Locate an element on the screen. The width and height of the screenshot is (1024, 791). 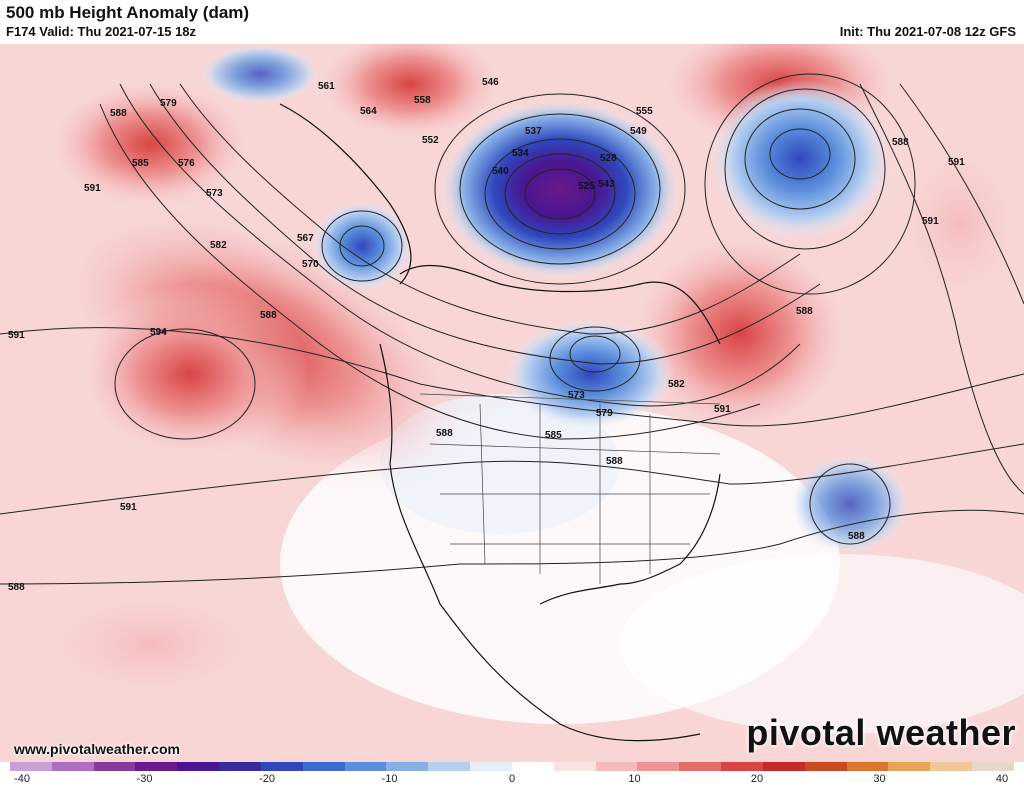
valid-time: F174 Valid: Thu 2021-07-15 18z is located at coordinates (101, 31).